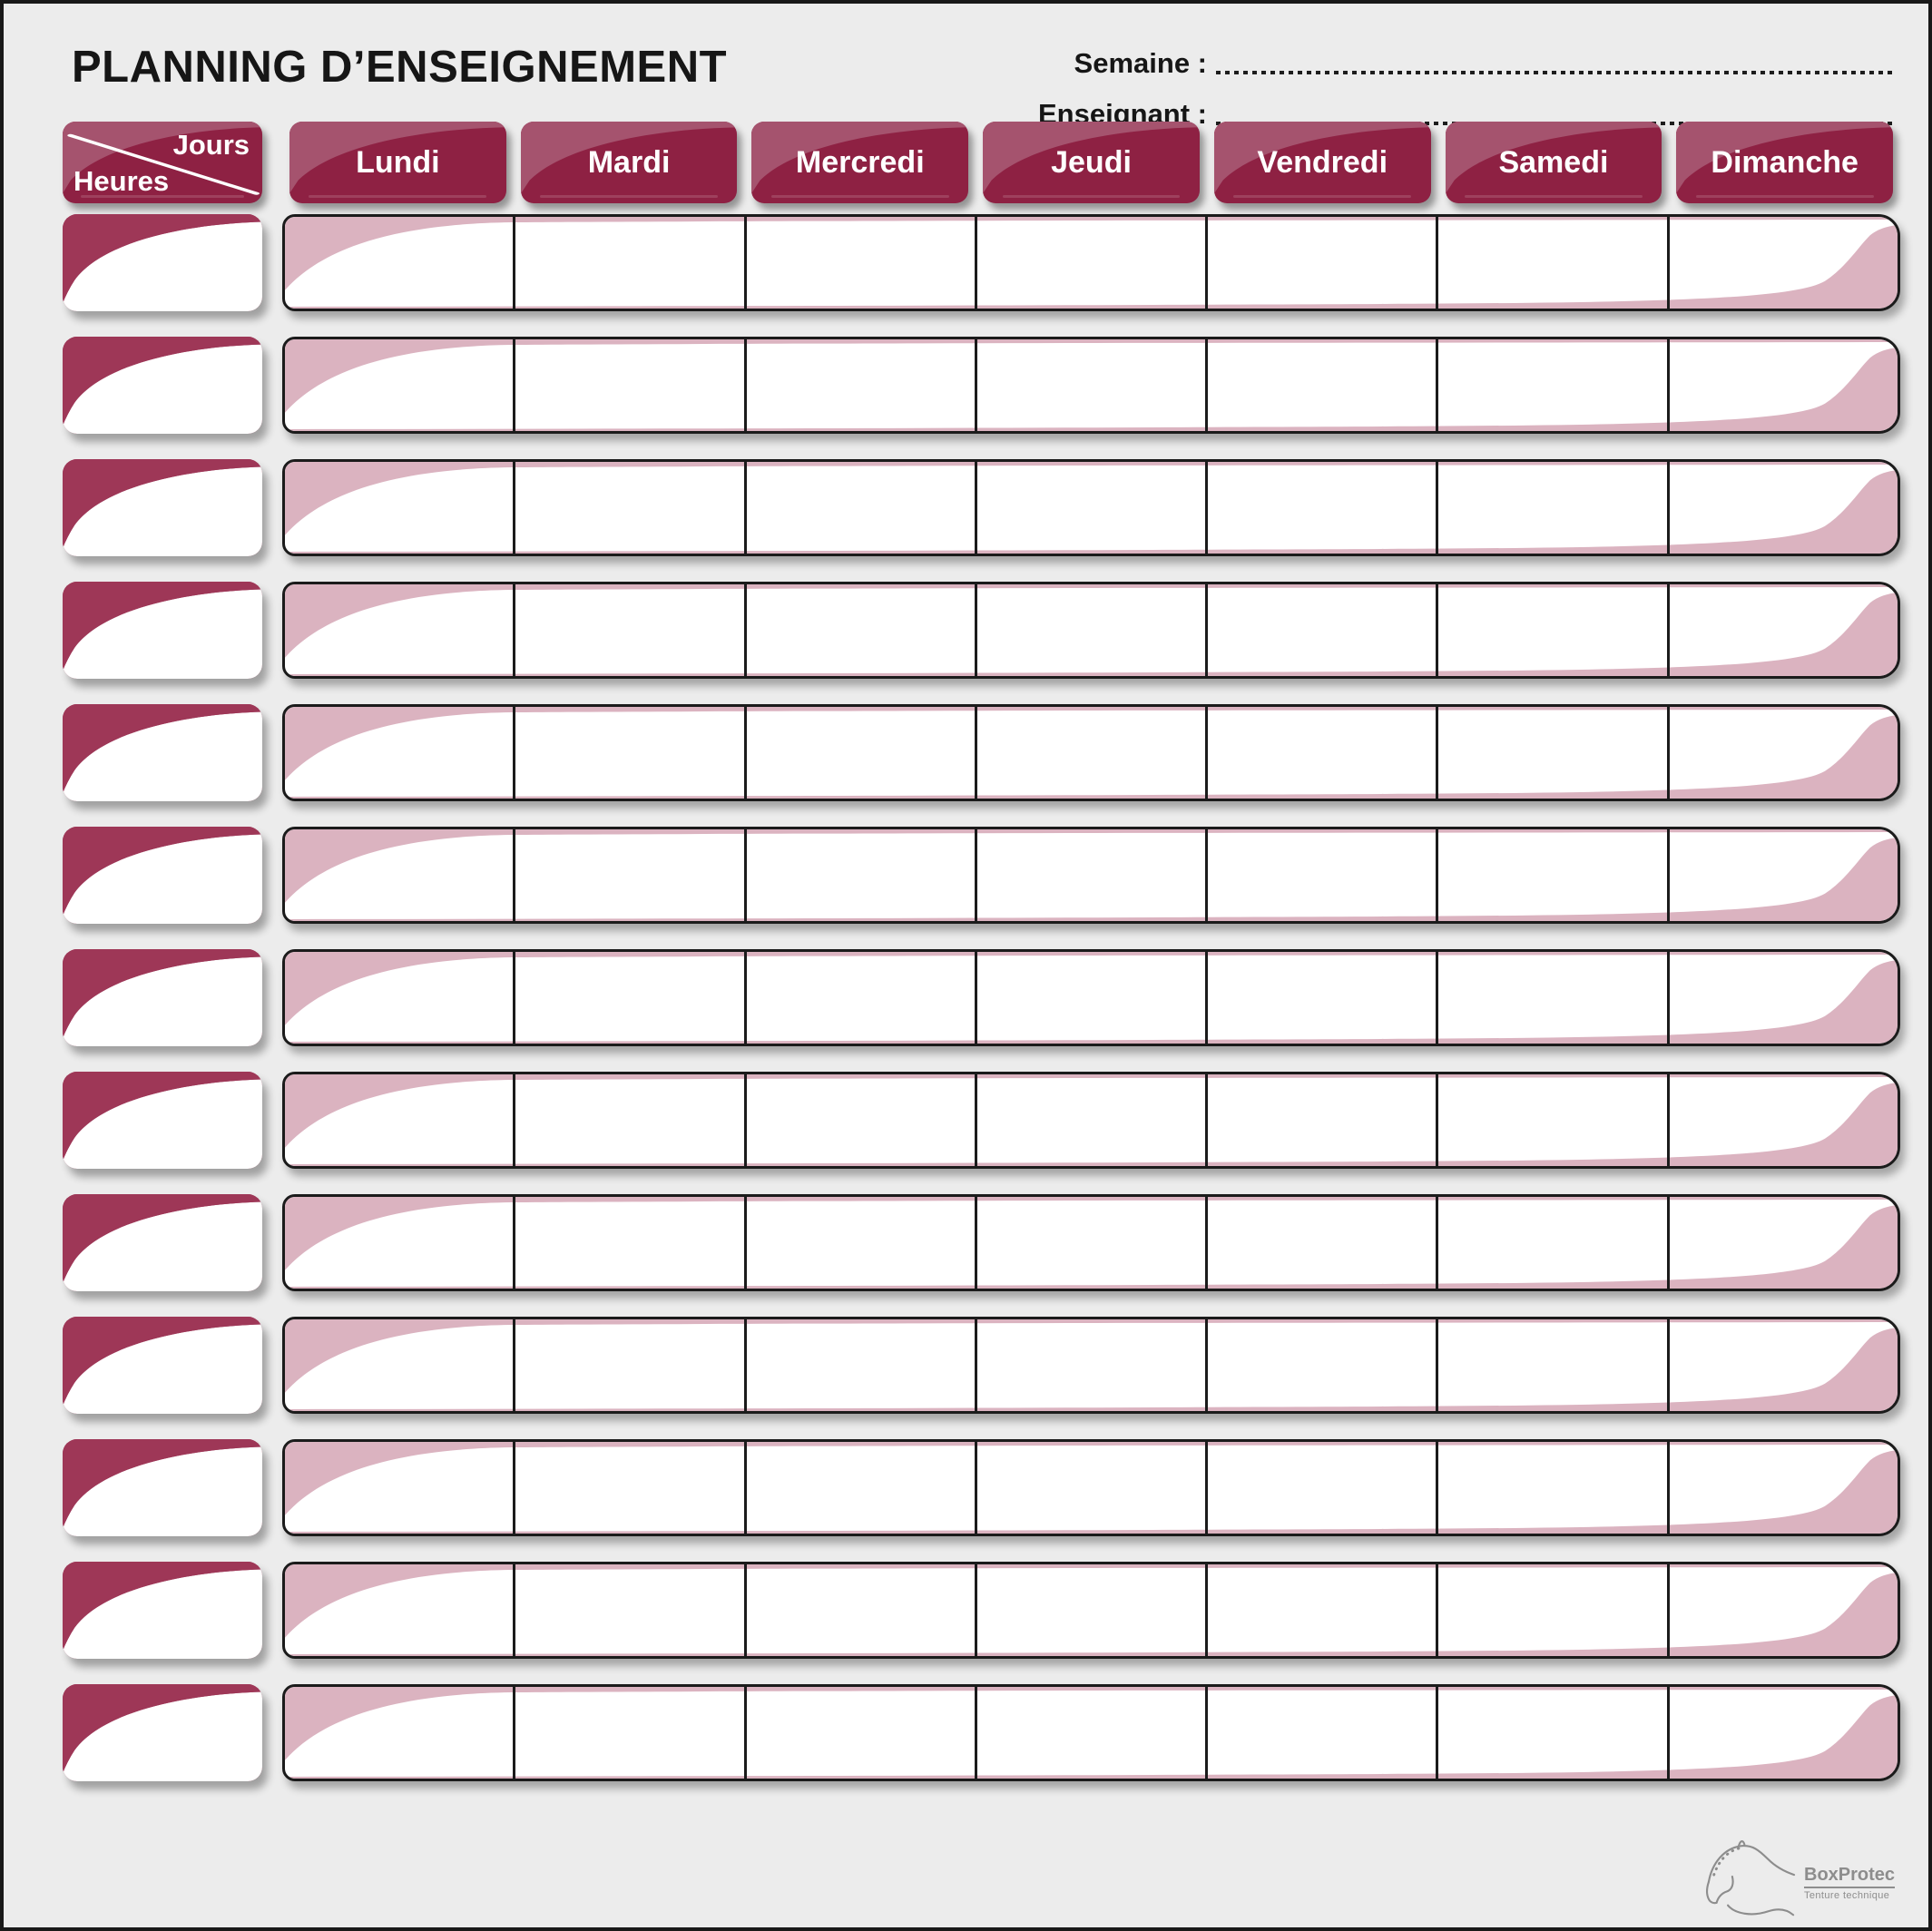 The width and height of the screenshot is (1932, 1931). What do you see at coordinates (1554, 72) in the screenshot?
I see `week-input-line` at bounding box center [1554, 72].